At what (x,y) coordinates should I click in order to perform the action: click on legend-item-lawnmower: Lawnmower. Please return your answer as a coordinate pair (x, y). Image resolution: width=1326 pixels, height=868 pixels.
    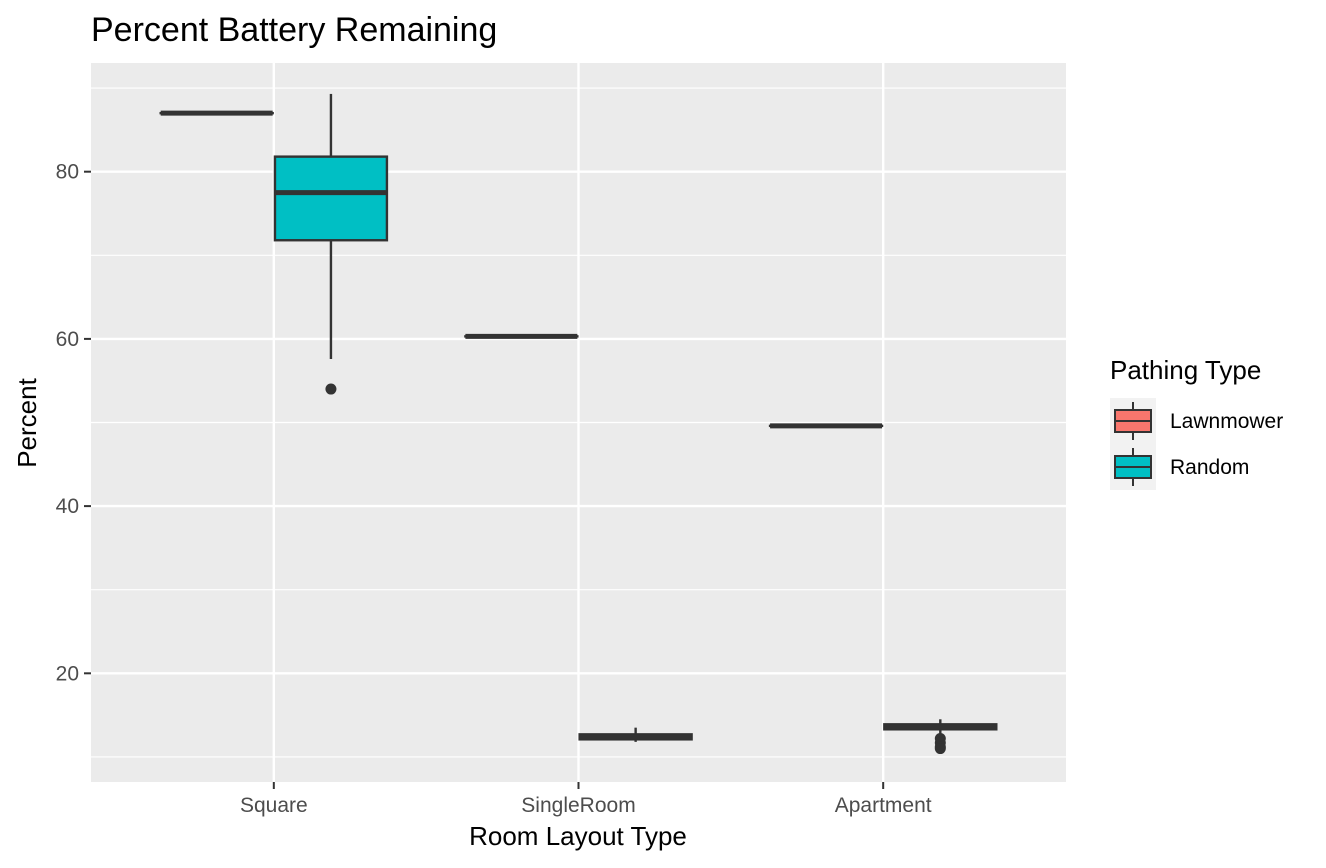
    Looking at the image, I should click on (1196, 421).